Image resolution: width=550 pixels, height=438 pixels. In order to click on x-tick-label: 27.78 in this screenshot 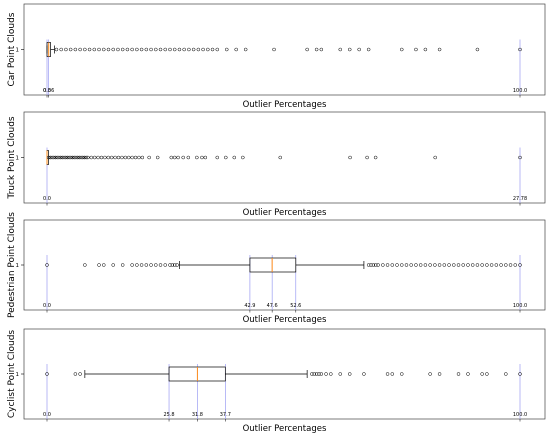, I will do `click(520, 199)`.